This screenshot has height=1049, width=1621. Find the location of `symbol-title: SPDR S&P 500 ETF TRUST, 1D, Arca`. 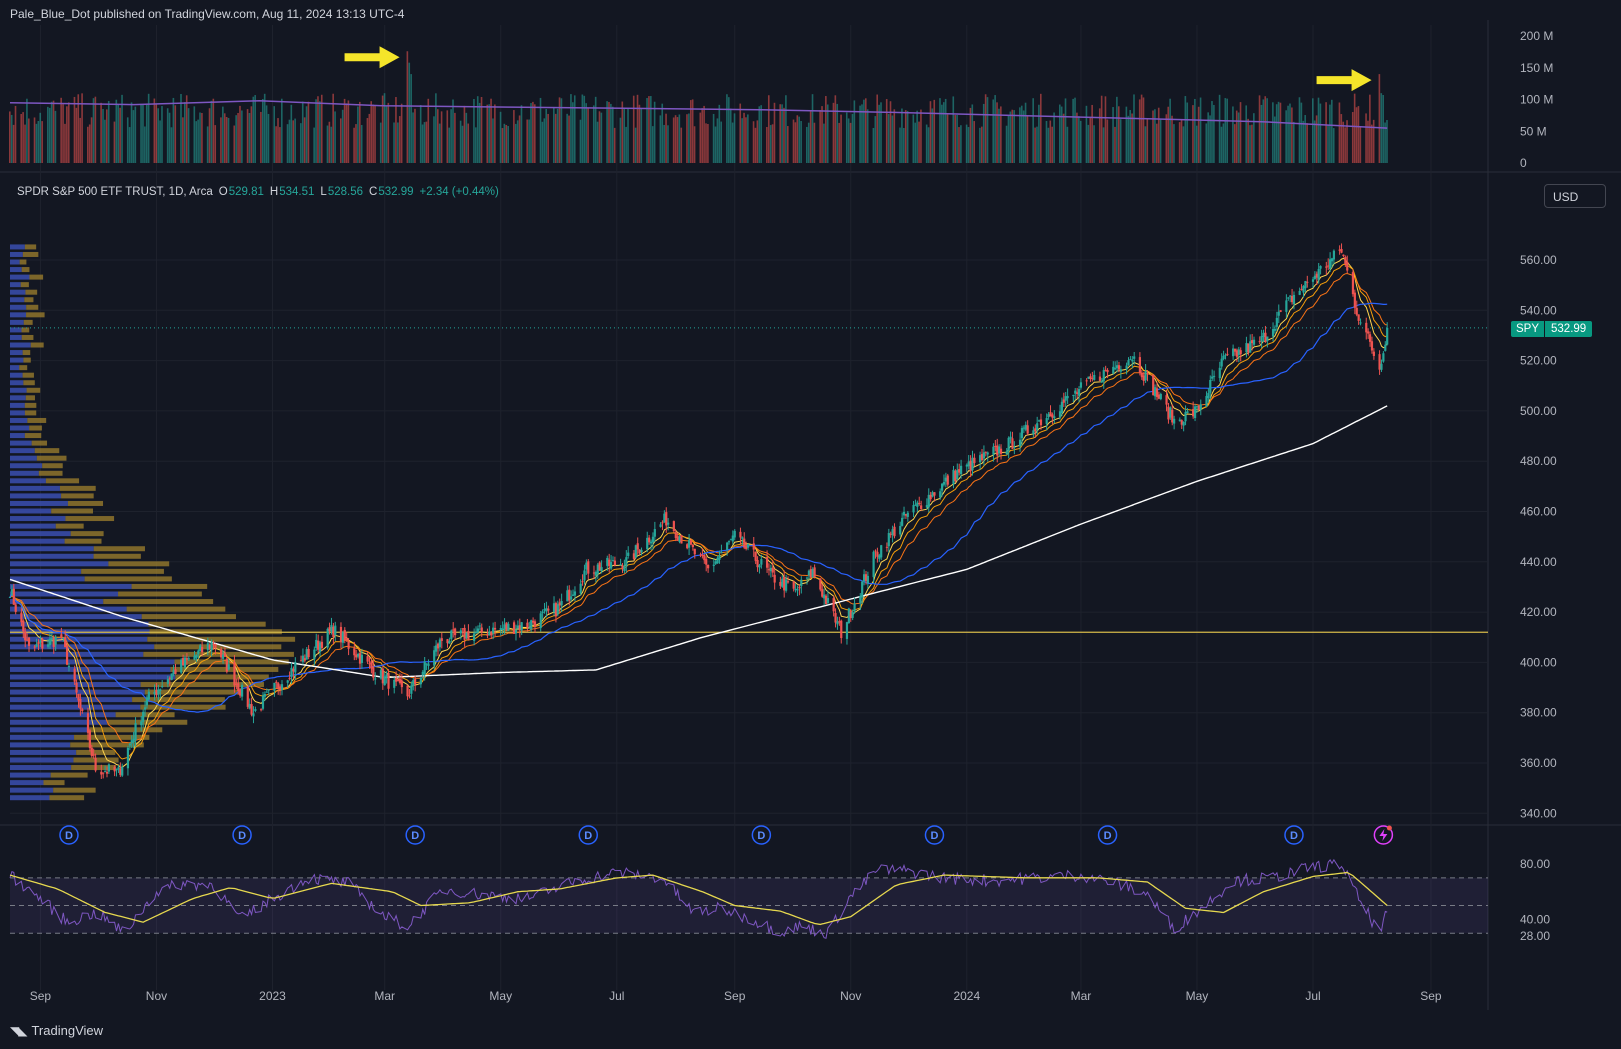

symbol-title: SPDR S&P 500 ETF TRUST, 1D, Arca is located at coordinates (115, 192).